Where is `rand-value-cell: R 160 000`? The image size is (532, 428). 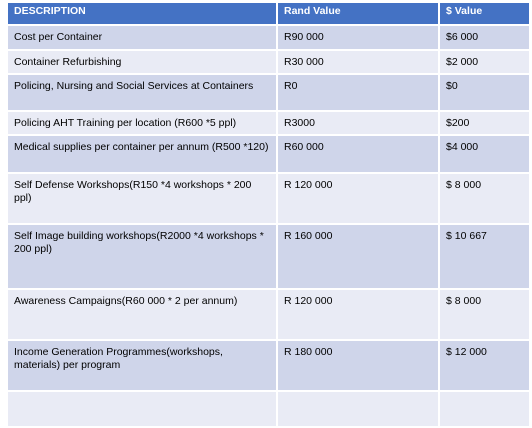 rand-value-cell: R 160 000 is located at coordinates (358, 256).